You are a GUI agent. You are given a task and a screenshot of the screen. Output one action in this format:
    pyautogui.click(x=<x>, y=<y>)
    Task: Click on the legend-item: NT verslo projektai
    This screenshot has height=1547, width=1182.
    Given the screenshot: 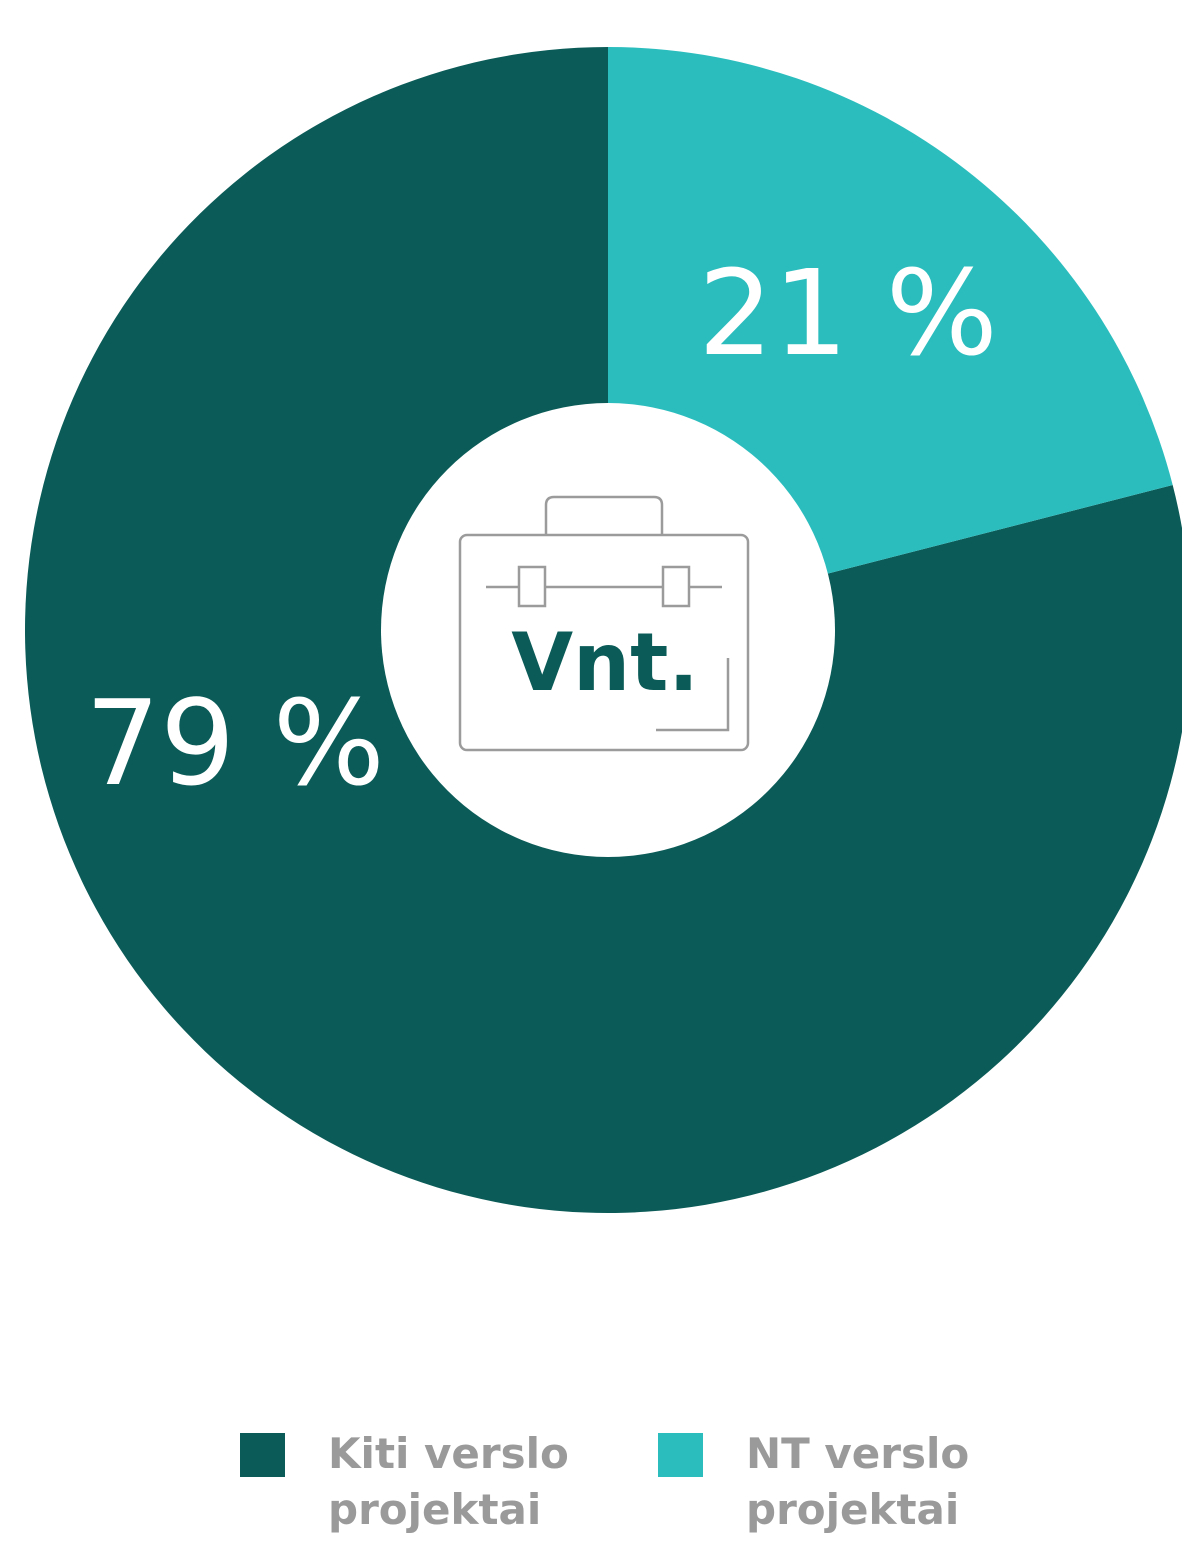 What is the action you would take?
    pyautogui.click(x=832, y=1483)
    